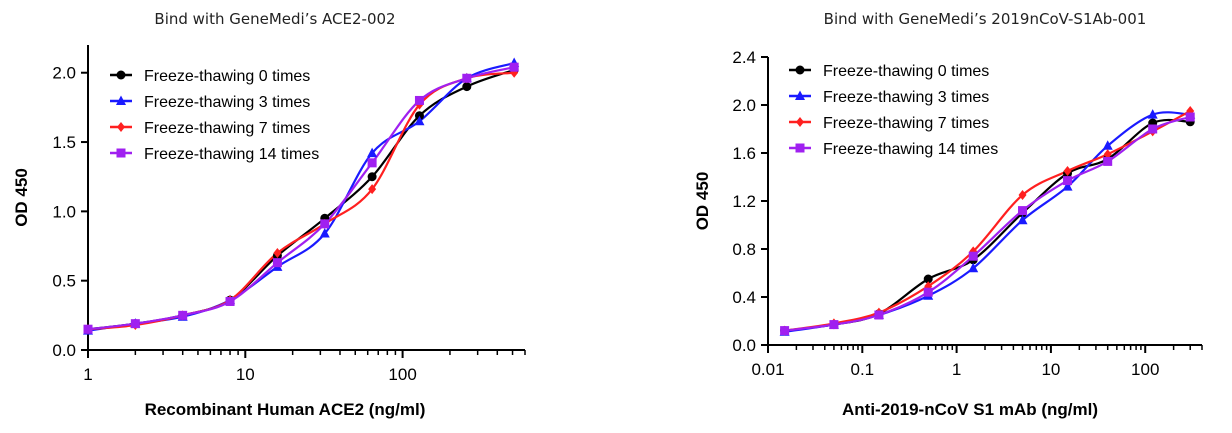 The image size is (1232, 433). What do you see at coordinates (744, 201) in the screenshot?
I see `y-tick-label: 1.2` at bounding box center [744, 201].